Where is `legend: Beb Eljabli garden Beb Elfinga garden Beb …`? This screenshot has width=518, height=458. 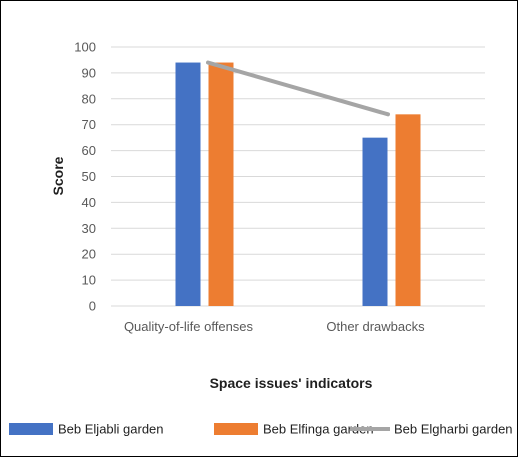 legend: Beb Eljabli garden Beb Elfinga garden Beb … is located at coordinates (261, 429).